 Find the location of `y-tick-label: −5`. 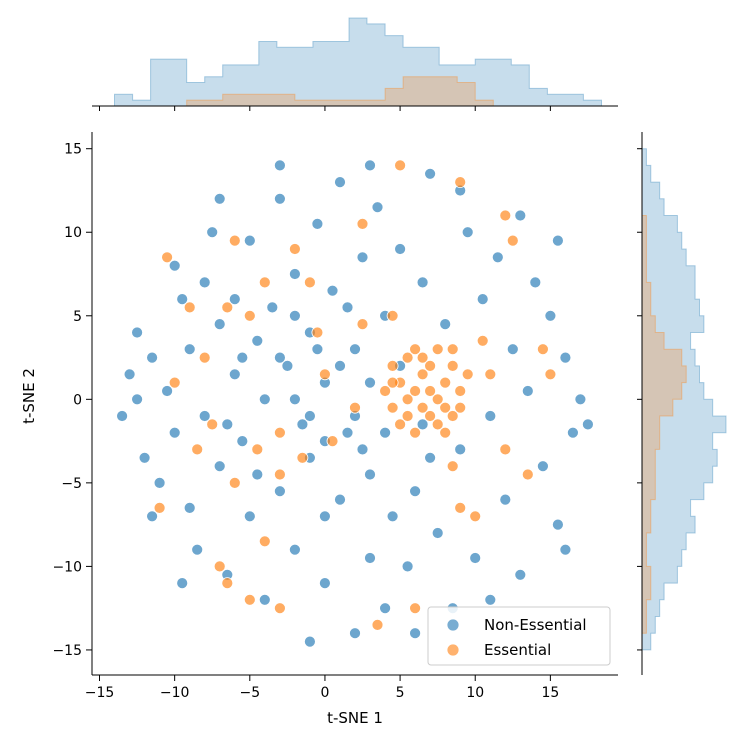

y-tick-label: −5 is located at coordinates (71, 484).